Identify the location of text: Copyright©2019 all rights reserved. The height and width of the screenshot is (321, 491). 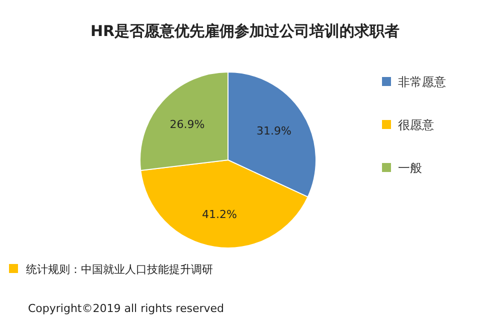
(126, 308).